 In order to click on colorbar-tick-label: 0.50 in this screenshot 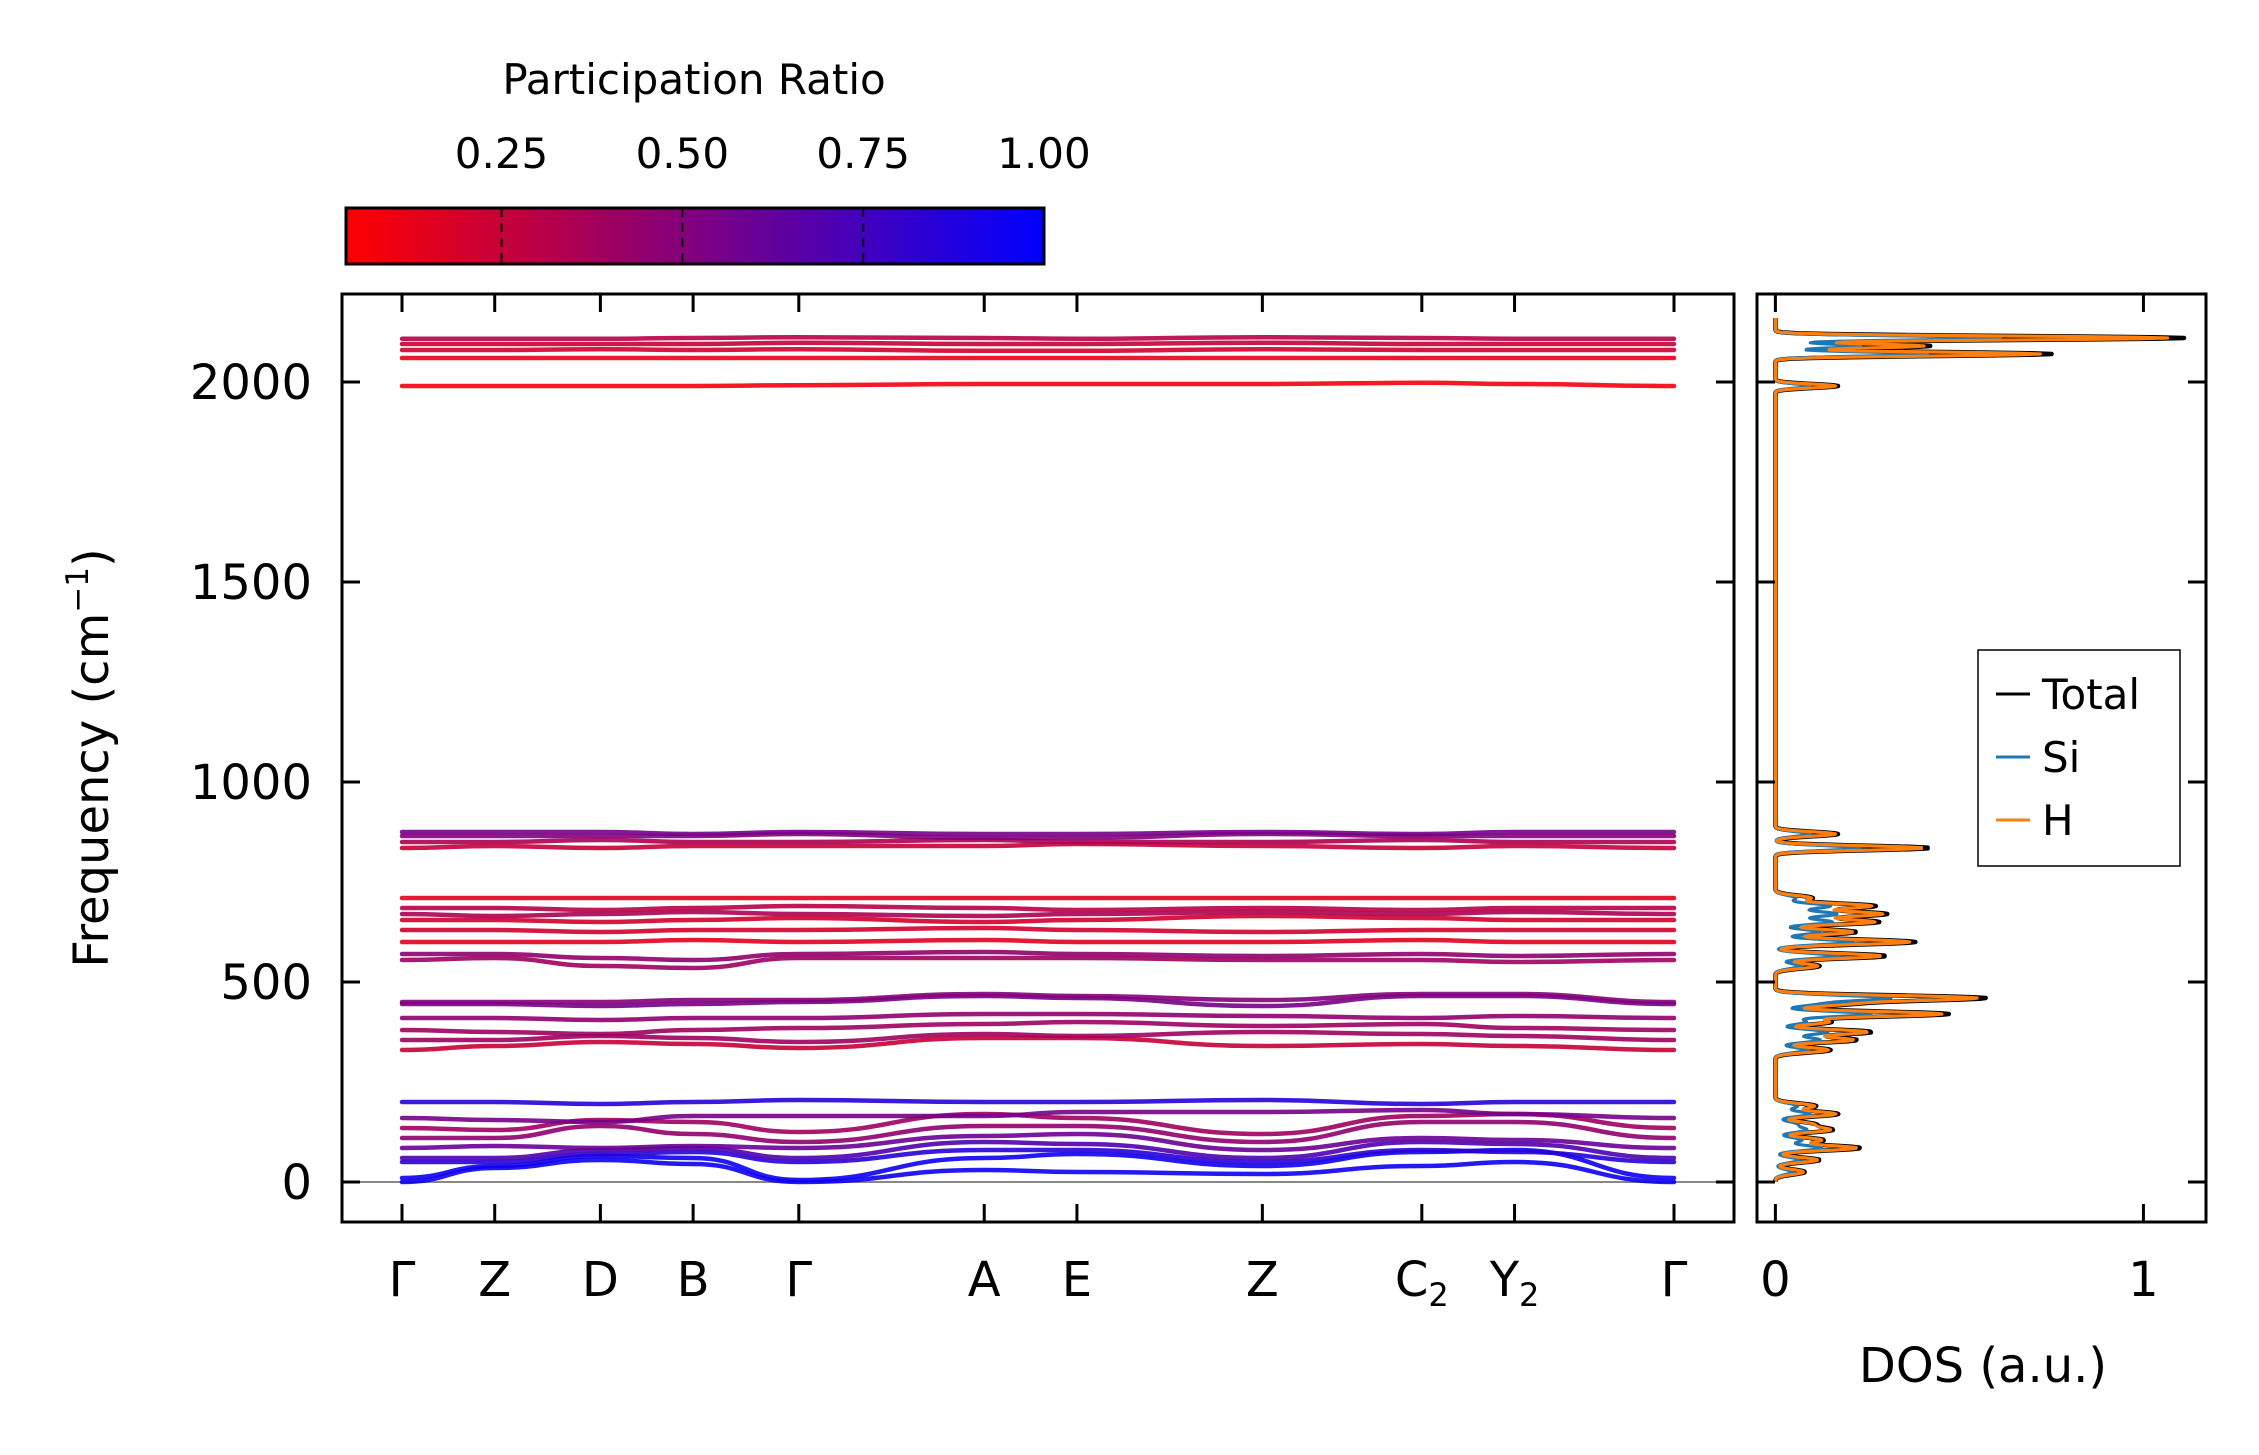, I will do `click(683, 153)`.